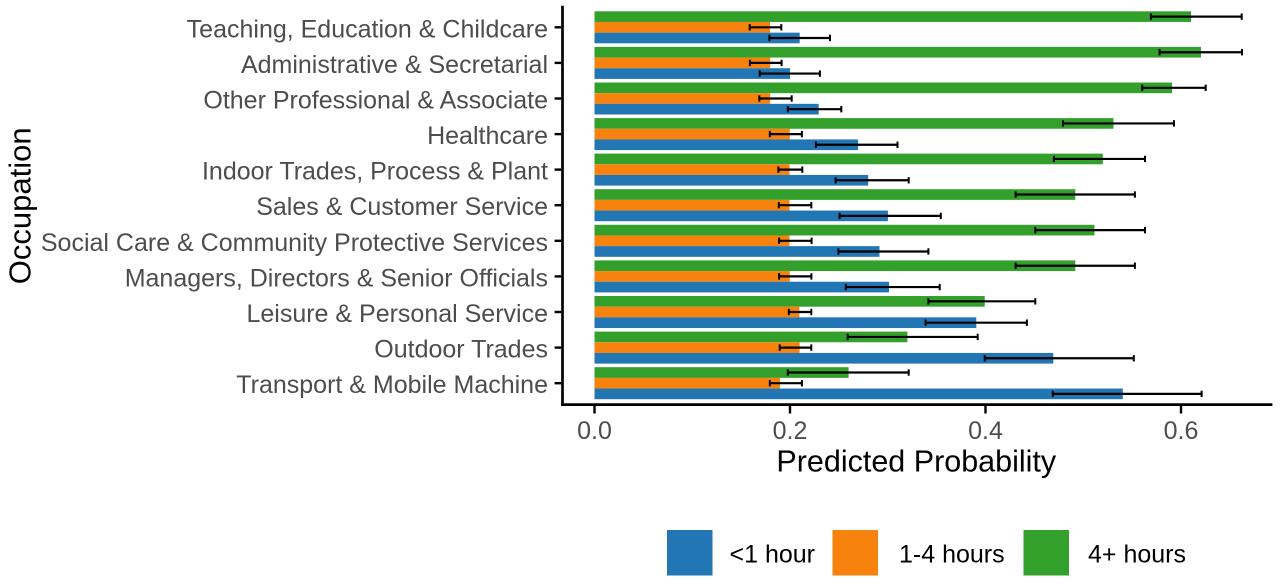 This screenshot has height=585, width=1280. What do you see at coordinates (1181, 431) in the screenshot?
I see `svg-text: 0.6` at bounding box center [1181, 431].